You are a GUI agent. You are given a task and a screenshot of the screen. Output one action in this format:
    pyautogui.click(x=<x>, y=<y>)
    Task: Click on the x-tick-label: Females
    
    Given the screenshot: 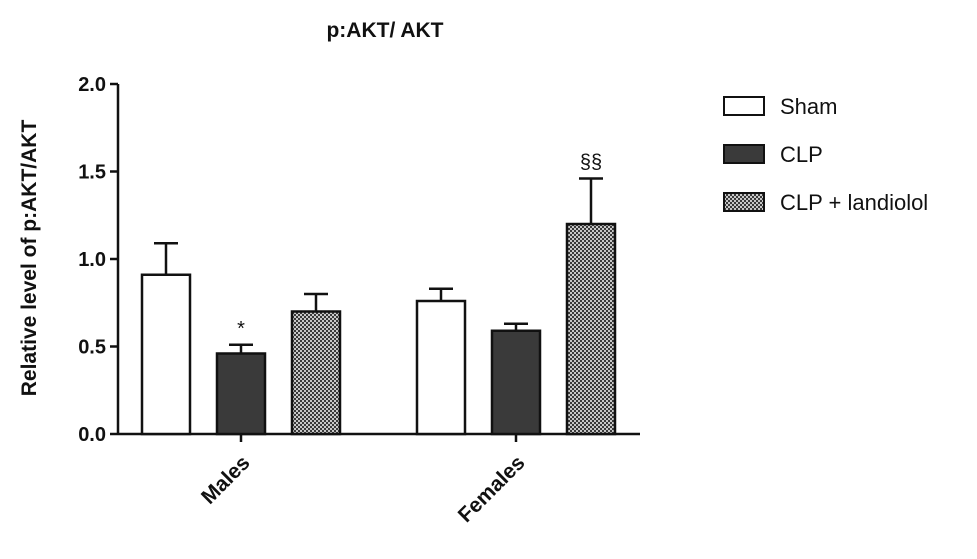 What is the action you would take?
    pyautogui.click(x=492, y=489)
    